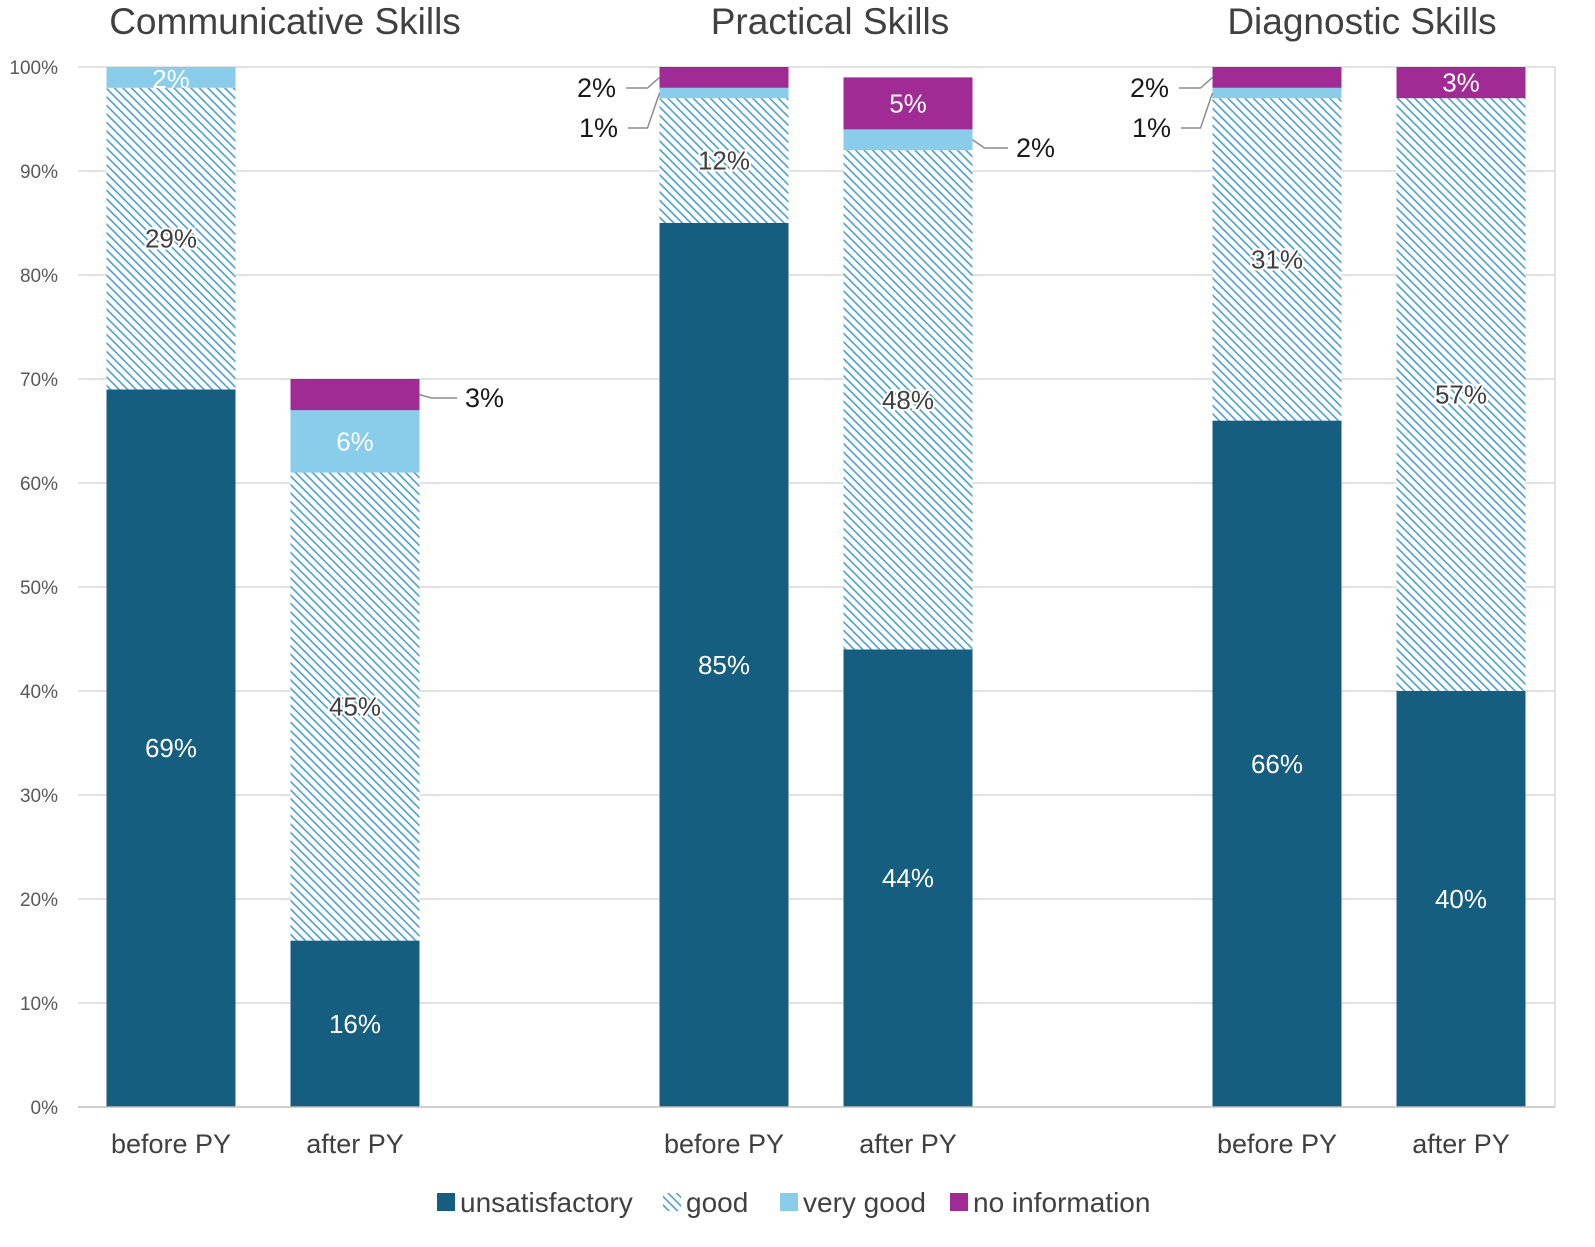 The height and width of the screenshot is (1247, 1595). I want to click on data-label: 3%, so click(1461, 83).